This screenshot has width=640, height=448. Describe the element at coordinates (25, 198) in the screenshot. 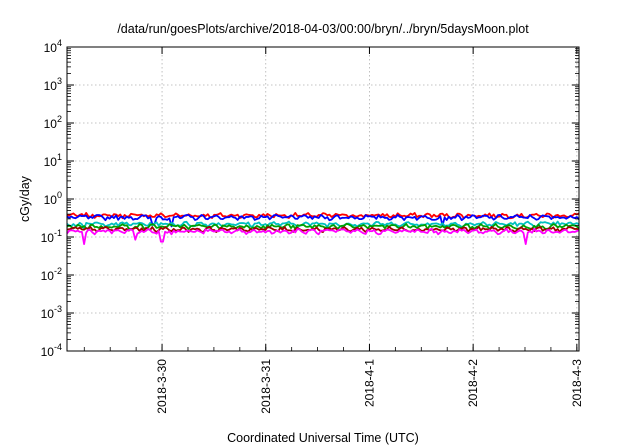

I see `y-axis-label: cGy/day` at that location.